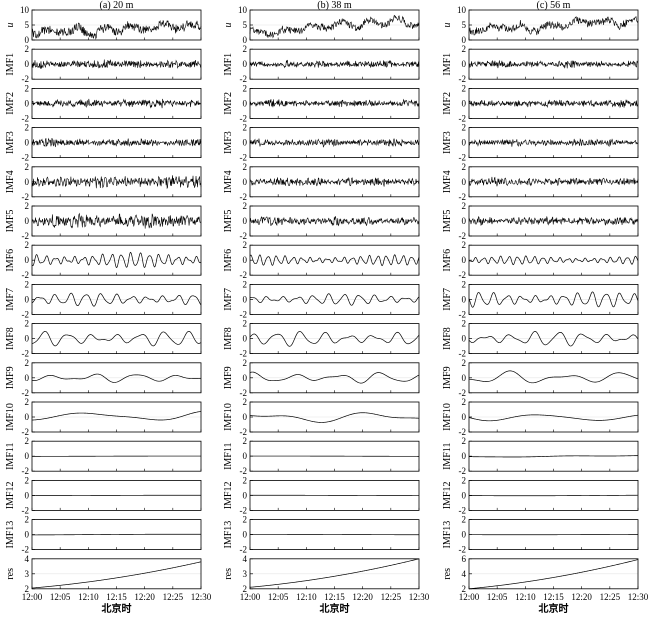  Describe the element at coordinates (553, 495) in the screenshot. I see `series-line-imf12` at that location.